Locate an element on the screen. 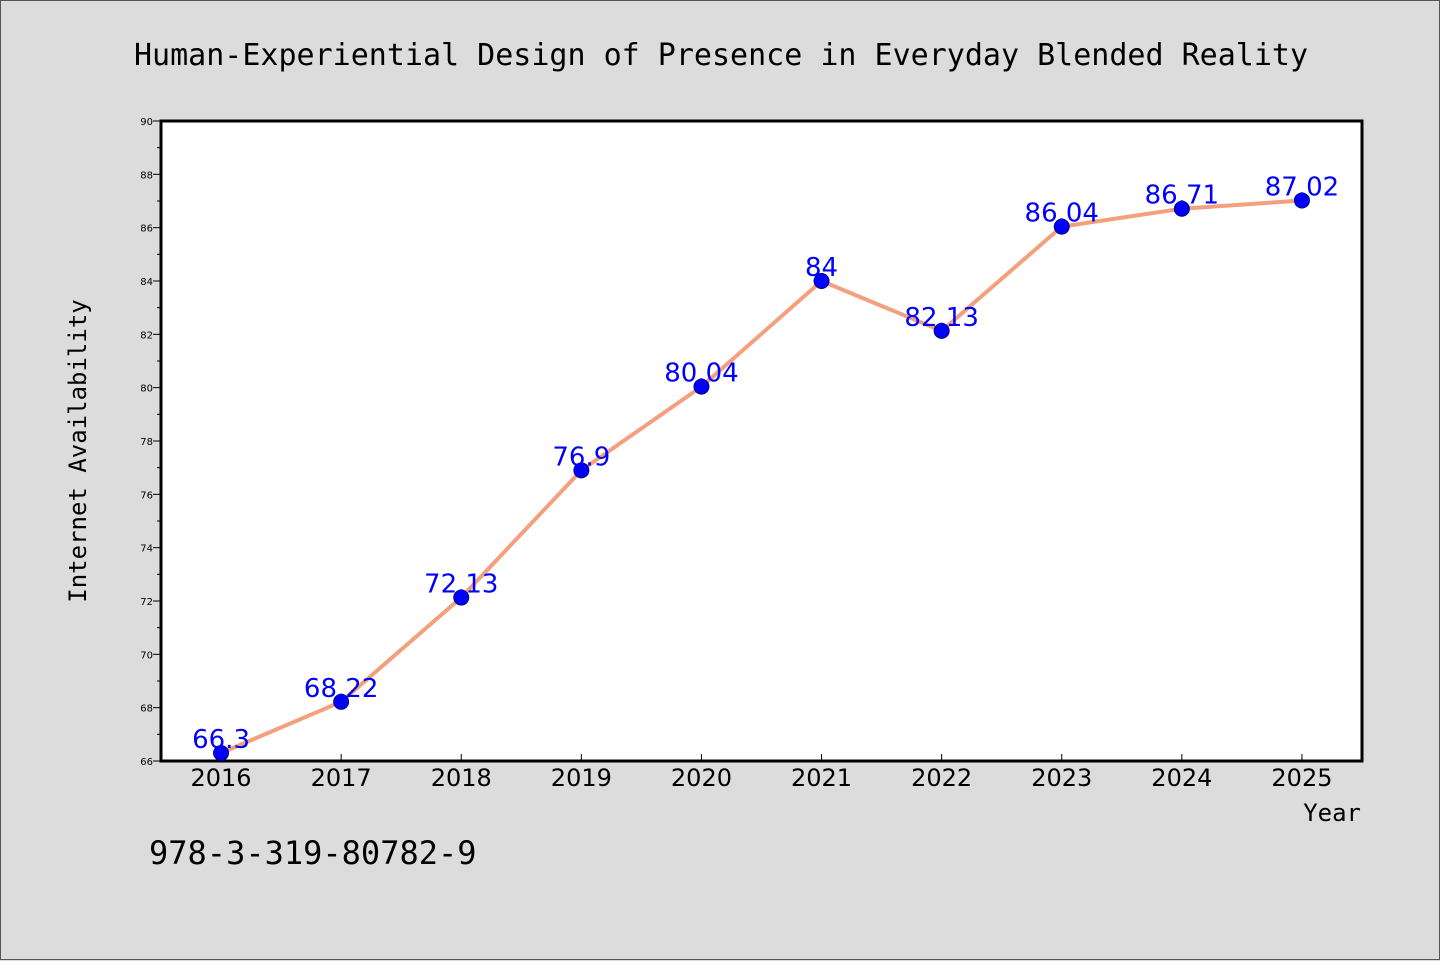  x-axis: 2016 2017 2018 2019 2020 2021 2022 2023 2024 2025 is located at coordinates (761, 773).